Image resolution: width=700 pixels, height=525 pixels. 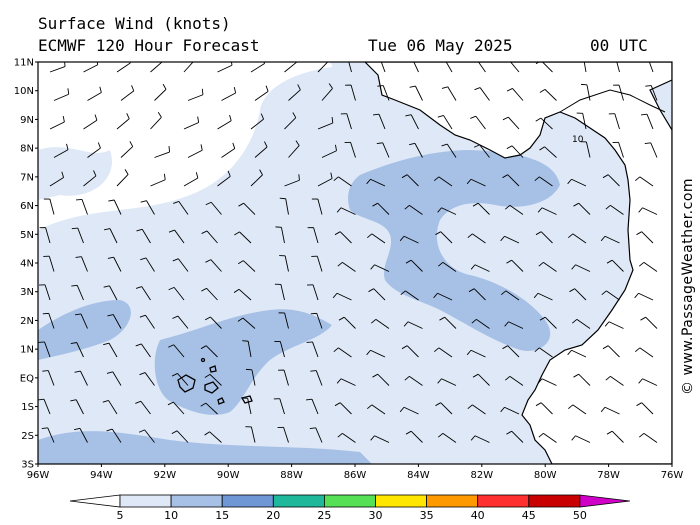 What do you see at coordinates (427, 515) in the screenshot?
I see `scale-label: 35` at bounding box center [427, 515].